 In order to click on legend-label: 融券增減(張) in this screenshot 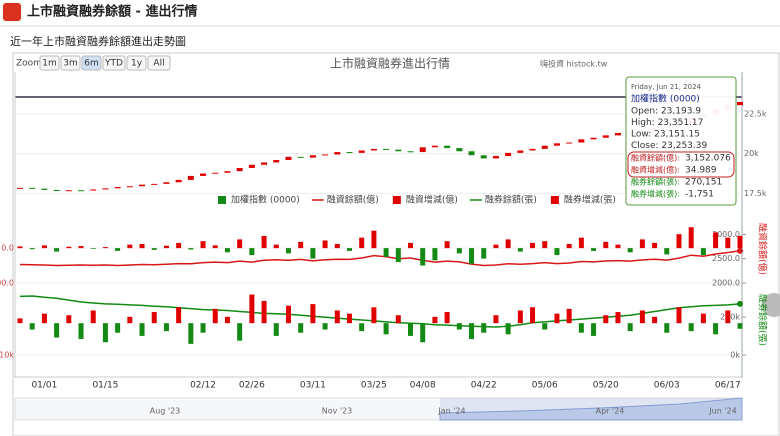, I will do `click(590, 200)`.